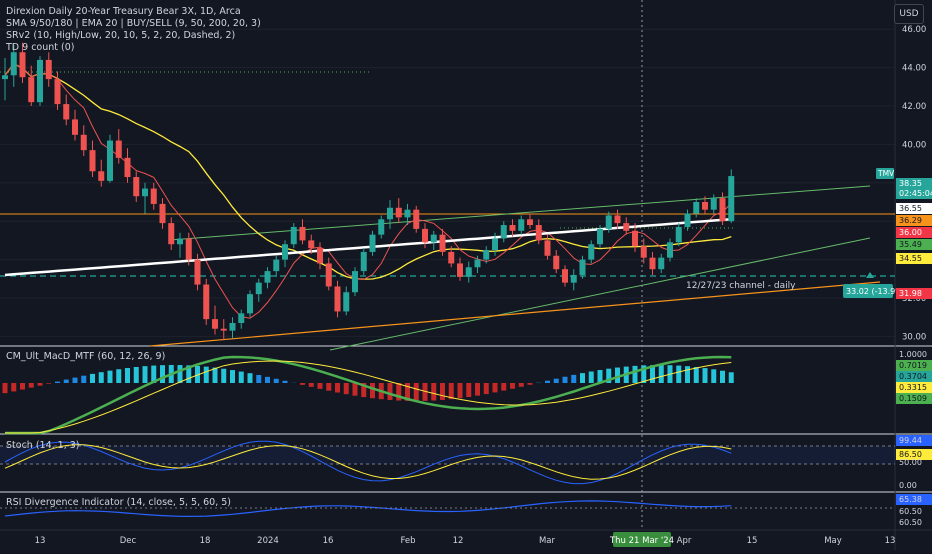 Image resolution: width=932 pixels, height=554 pixels. What do you see at coordinates (752, 541) in the screenshot?
I see `time-tick-label: 15` at bounding box center [752, 541].